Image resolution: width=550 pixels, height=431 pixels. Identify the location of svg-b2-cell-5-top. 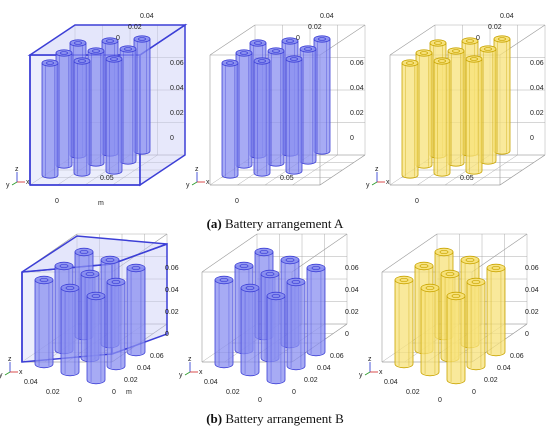
(296, 282).